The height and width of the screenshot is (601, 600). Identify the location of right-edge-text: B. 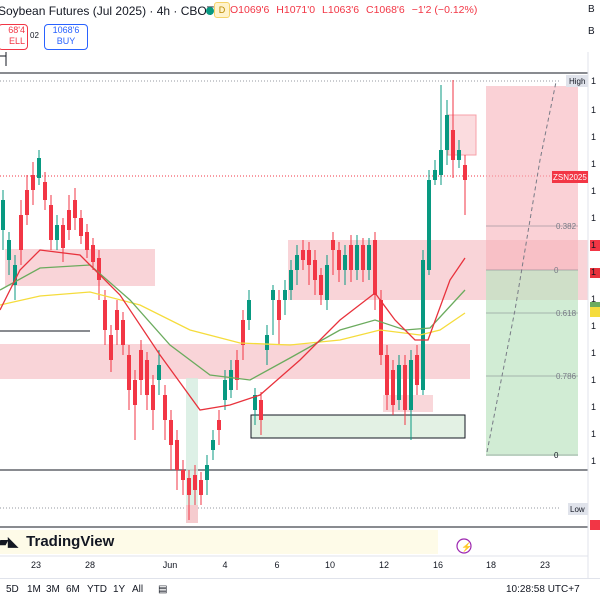
(591, 9).